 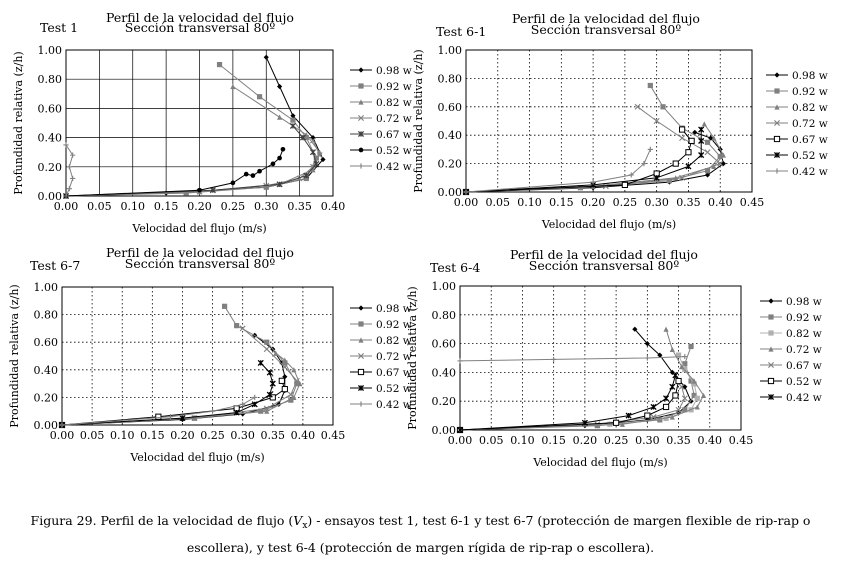 I want to click on legend-entry: 0.42 w, so click(x=797, y=172).